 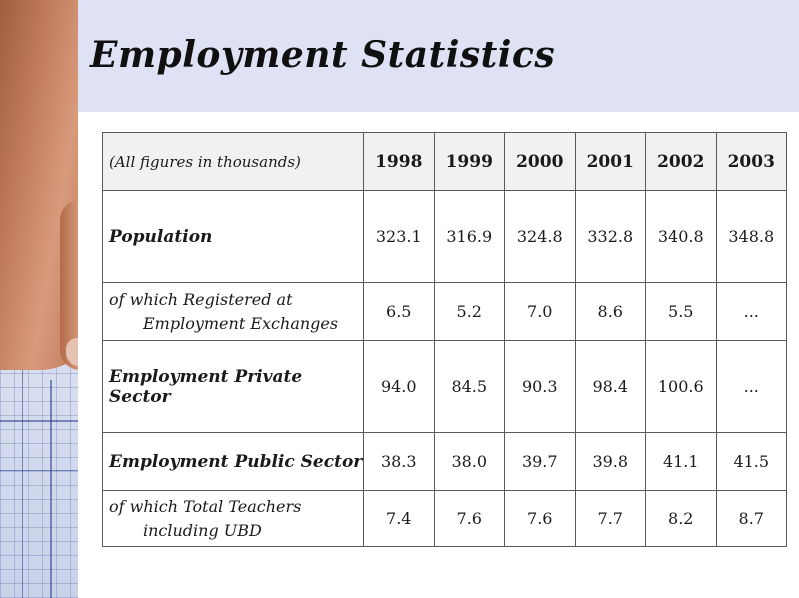 I want to click on unit-note: (All figures in thousands), so click(x=233, y=161).